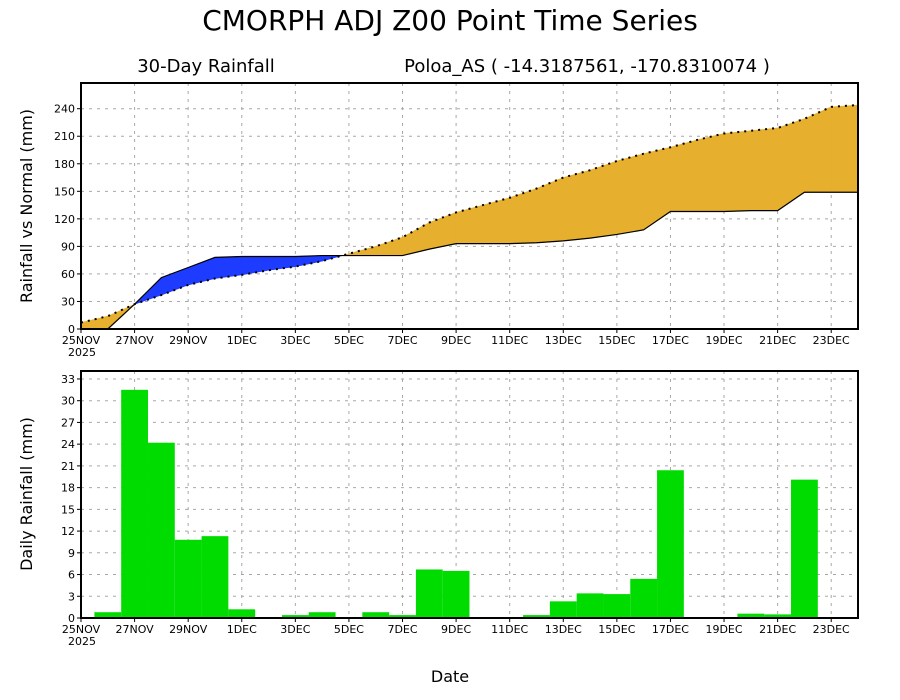 This screenshot has width=900, height=700. What do you see at coordinates (71, 553) in the screenshot?
I see `y-tick-label: 9` at bounding box center [71, 553].